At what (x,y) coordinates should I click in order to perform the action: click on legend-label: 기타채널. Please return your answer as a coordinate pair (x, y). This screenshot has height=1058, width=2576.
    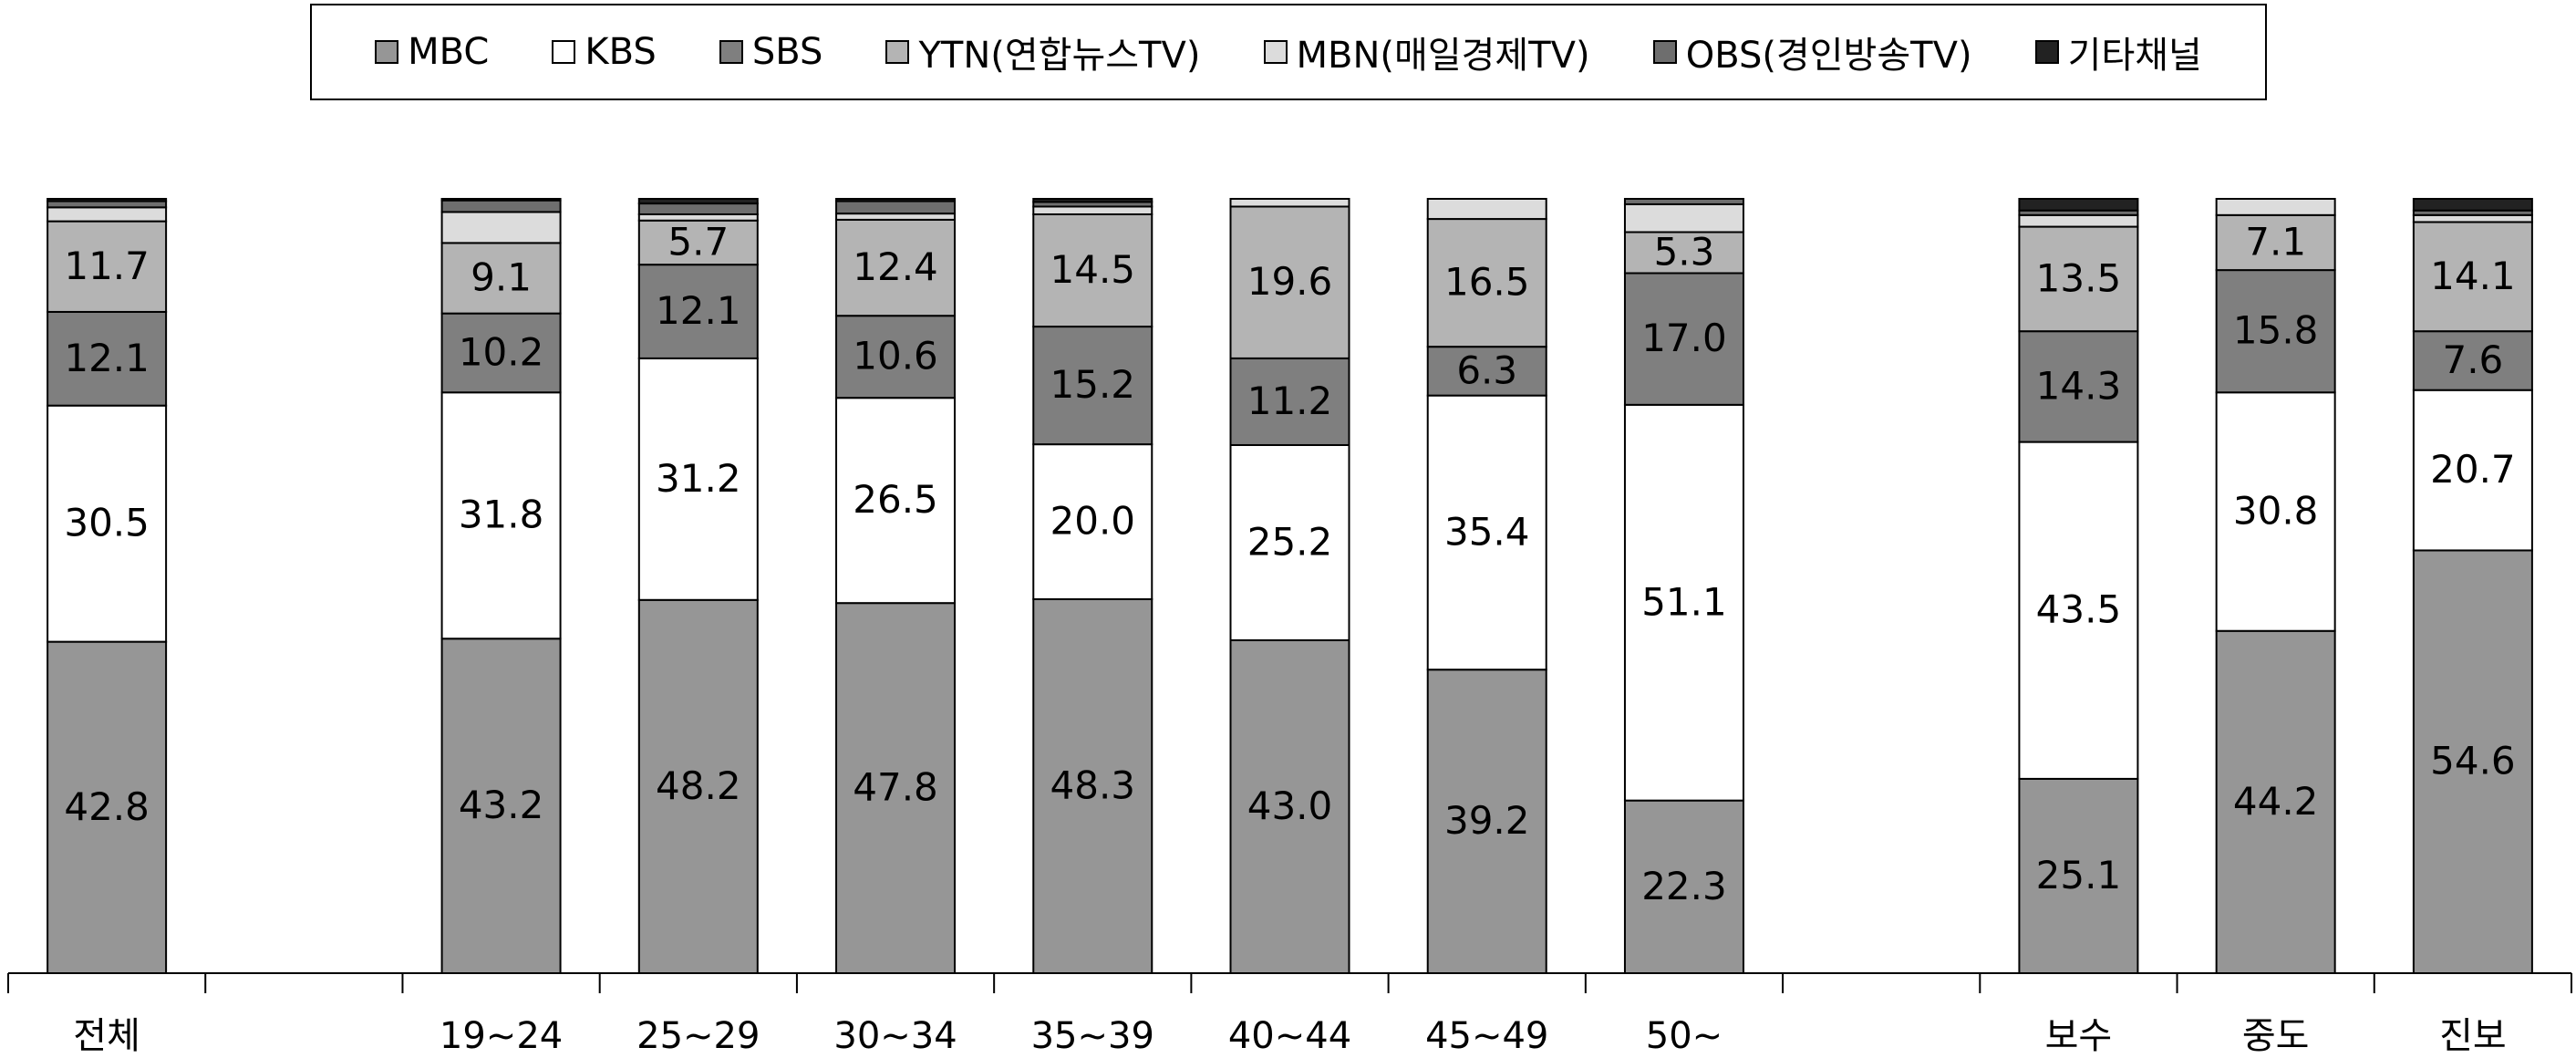
    Looking at the image, I should click on (2134, 56).